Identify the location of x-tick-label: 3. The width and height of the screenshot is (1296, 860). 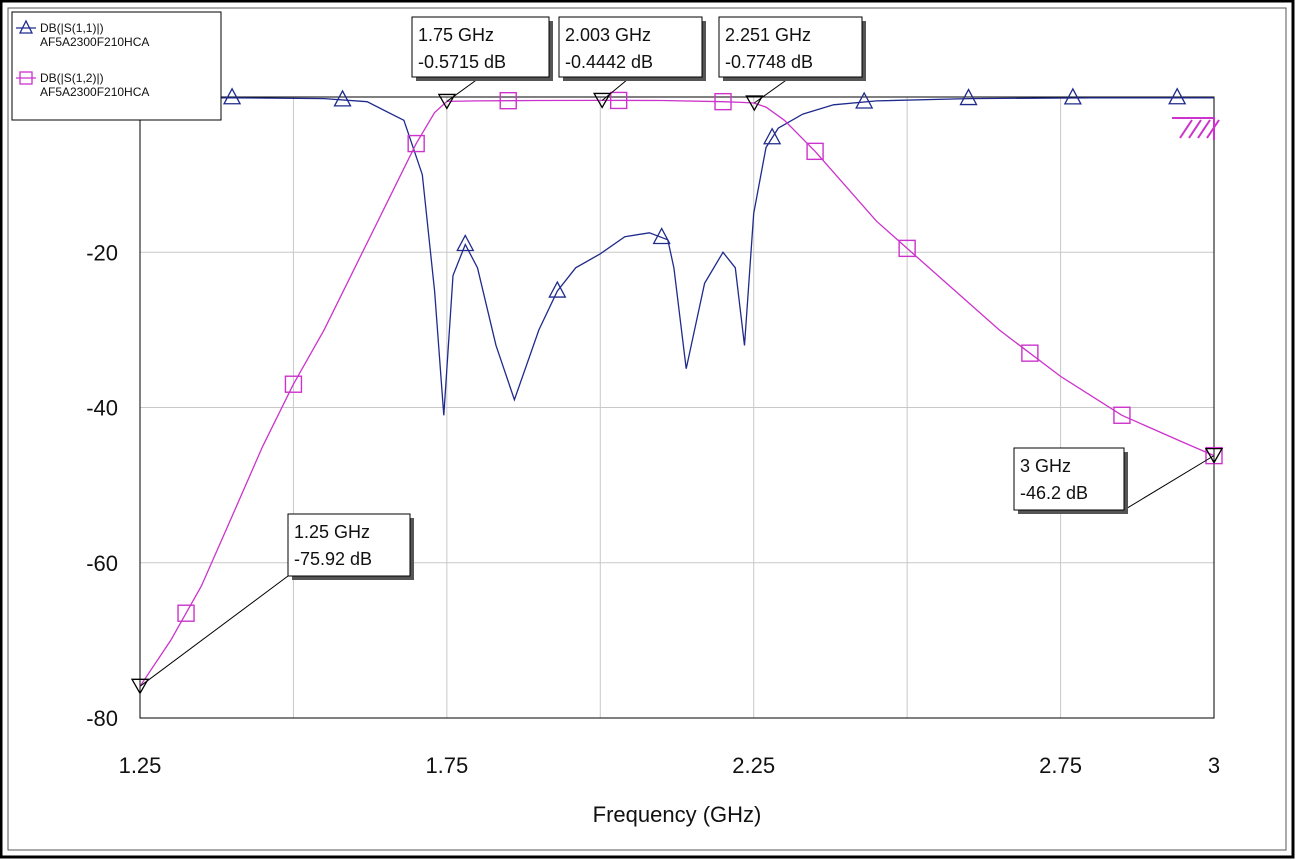
(1214, 765).